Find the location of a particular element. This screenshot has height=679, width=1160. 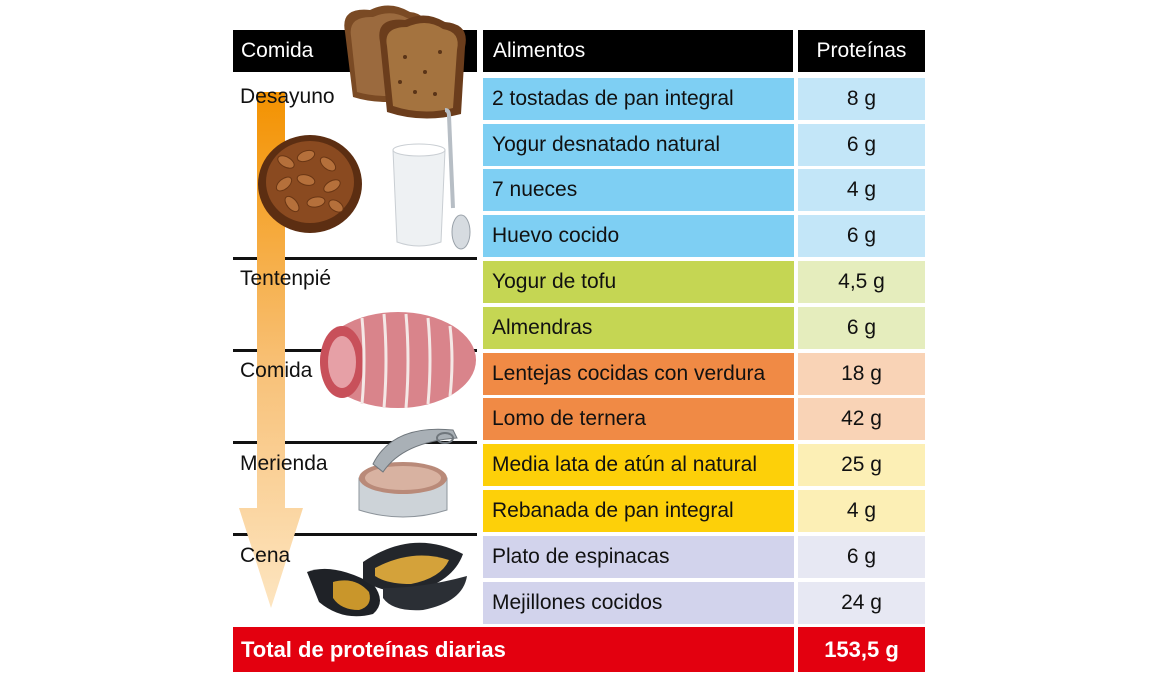

almonds-bowl-illustration-icon is located at coordinates (310, 184).